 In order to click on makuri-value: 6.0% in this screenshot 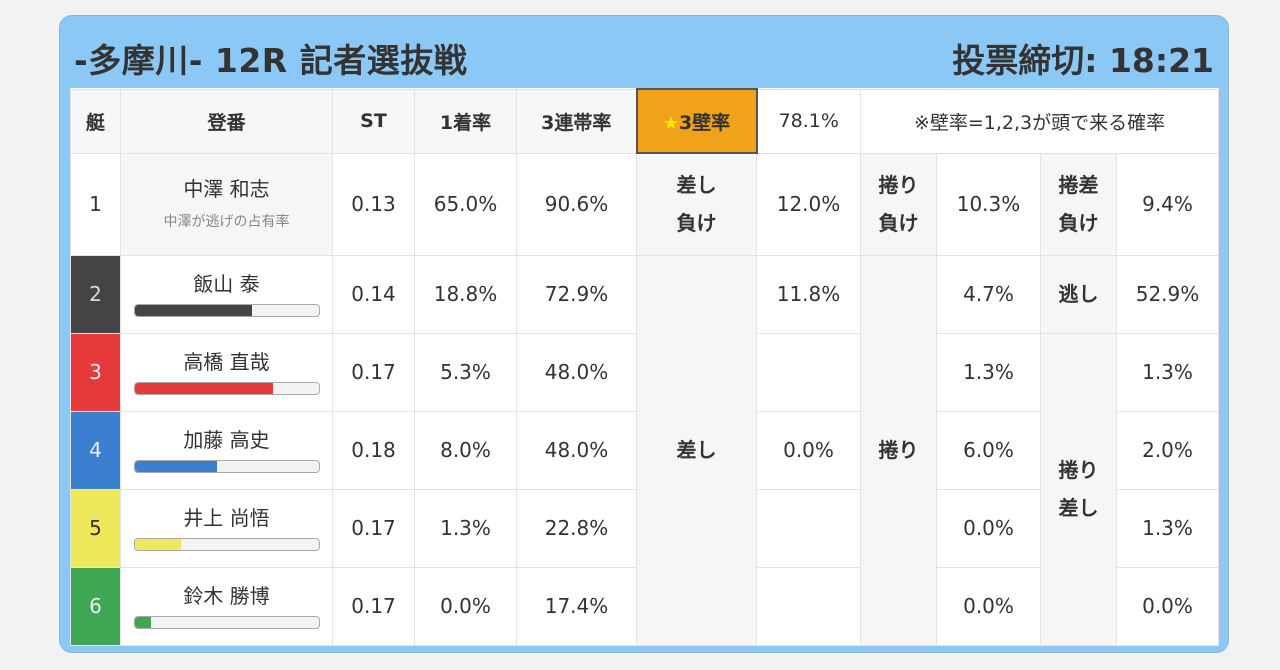, I will do `click(988, 450)`.